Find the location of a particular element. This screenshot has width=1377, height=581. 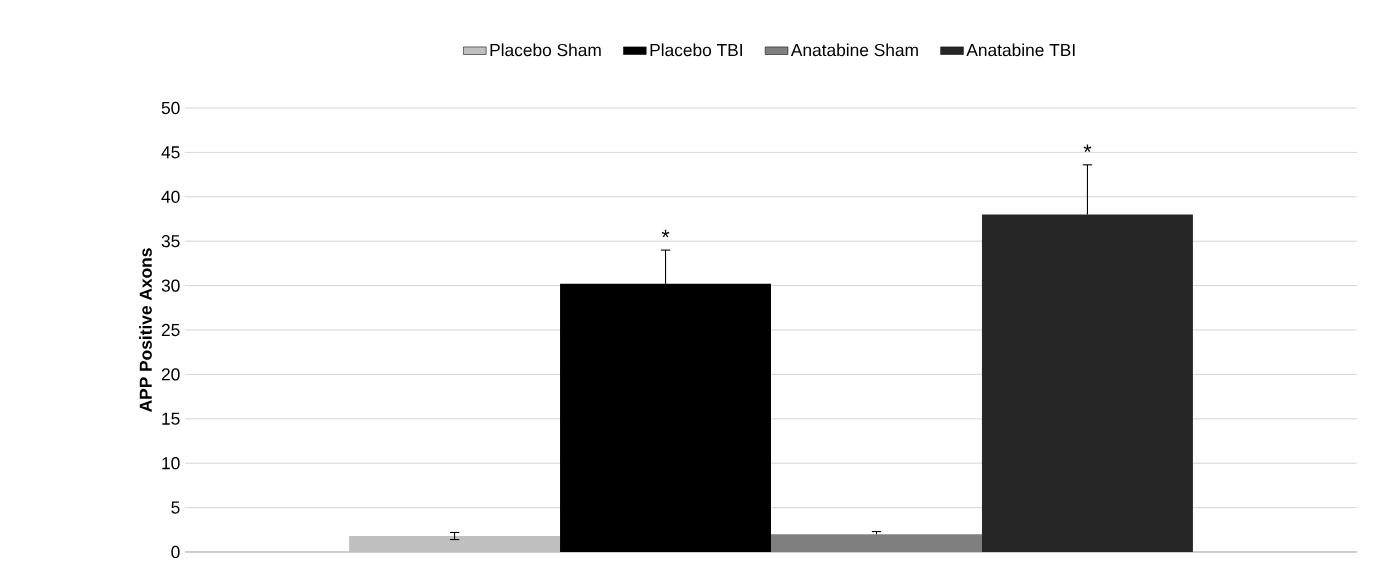

y-tick-label: 0 is located at coordinates (175, 552).